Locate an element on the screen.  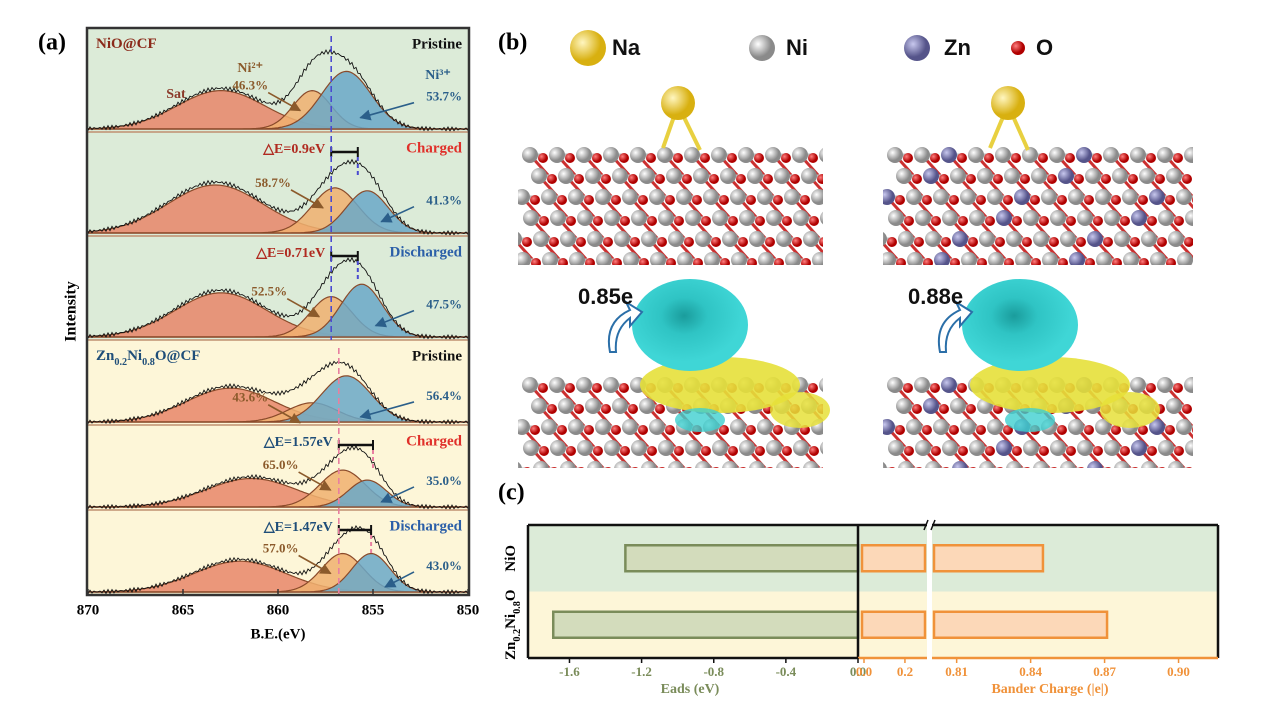
x-tick-label: 870 is located at coordinates (88, 610).